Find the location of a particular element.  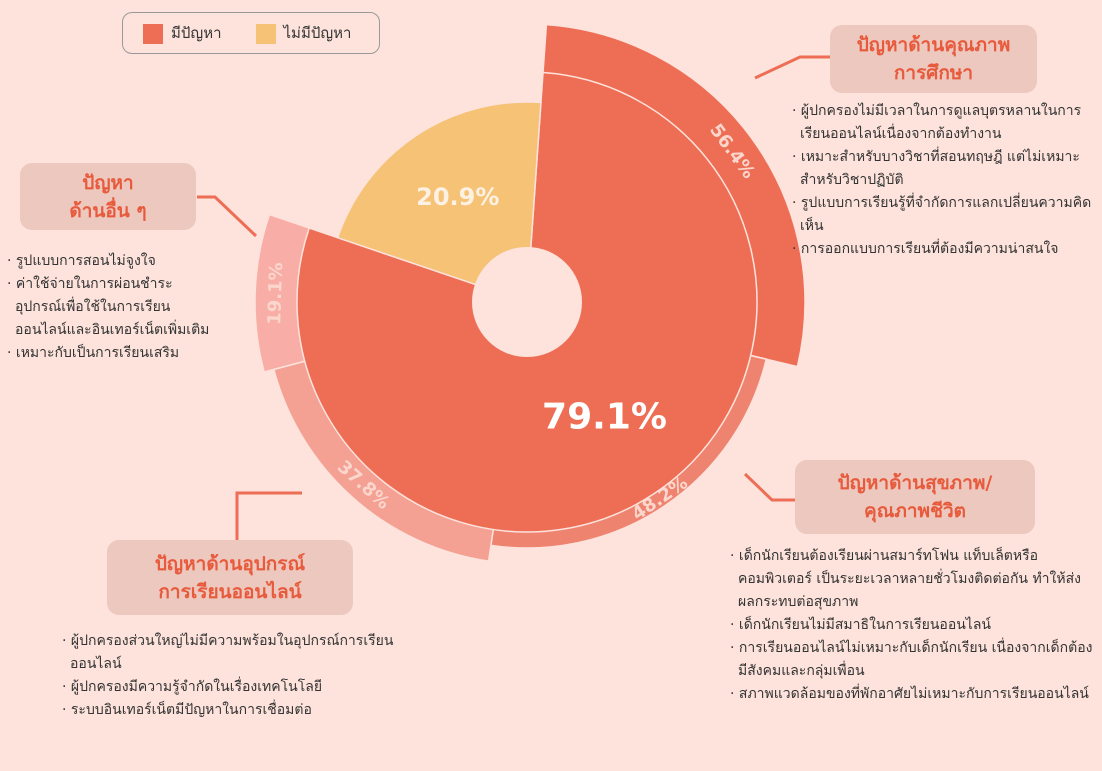

title-line: ปัญหาด้านคุณภาพ is located at coordinates (933, 45).